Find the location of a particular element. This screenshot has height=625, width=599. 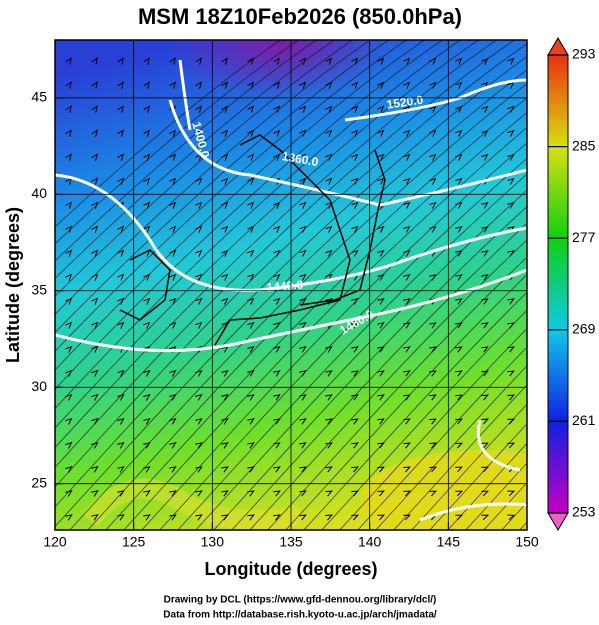

y-tick-label: 45 is located at coordinates (39, 97).